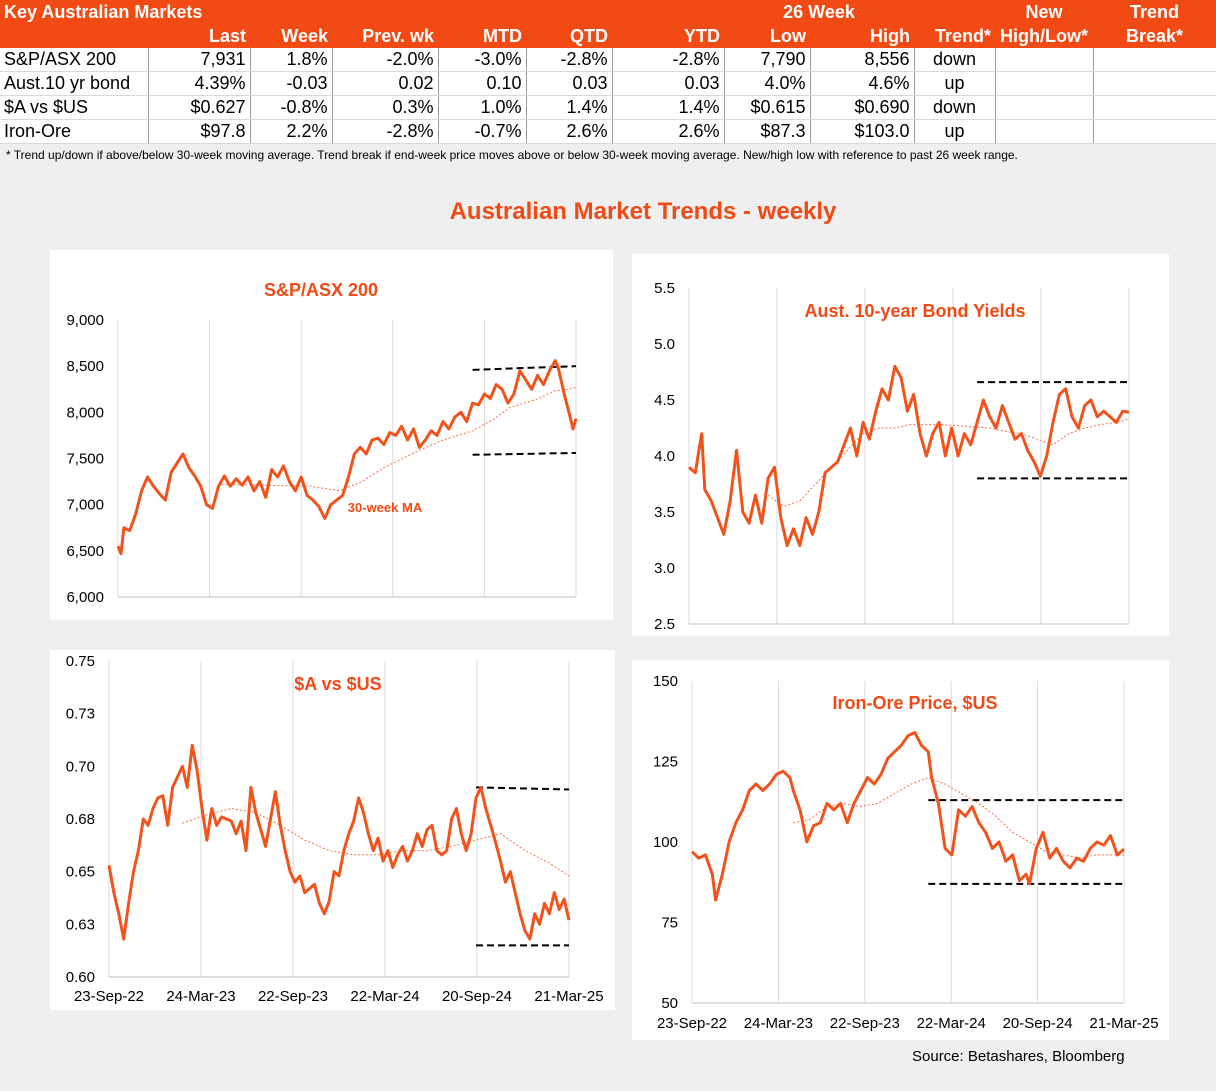  Describe the element at coordinates (385, 507) in the screenshot. I see `ma-annotation: 30-week MA` at that location.